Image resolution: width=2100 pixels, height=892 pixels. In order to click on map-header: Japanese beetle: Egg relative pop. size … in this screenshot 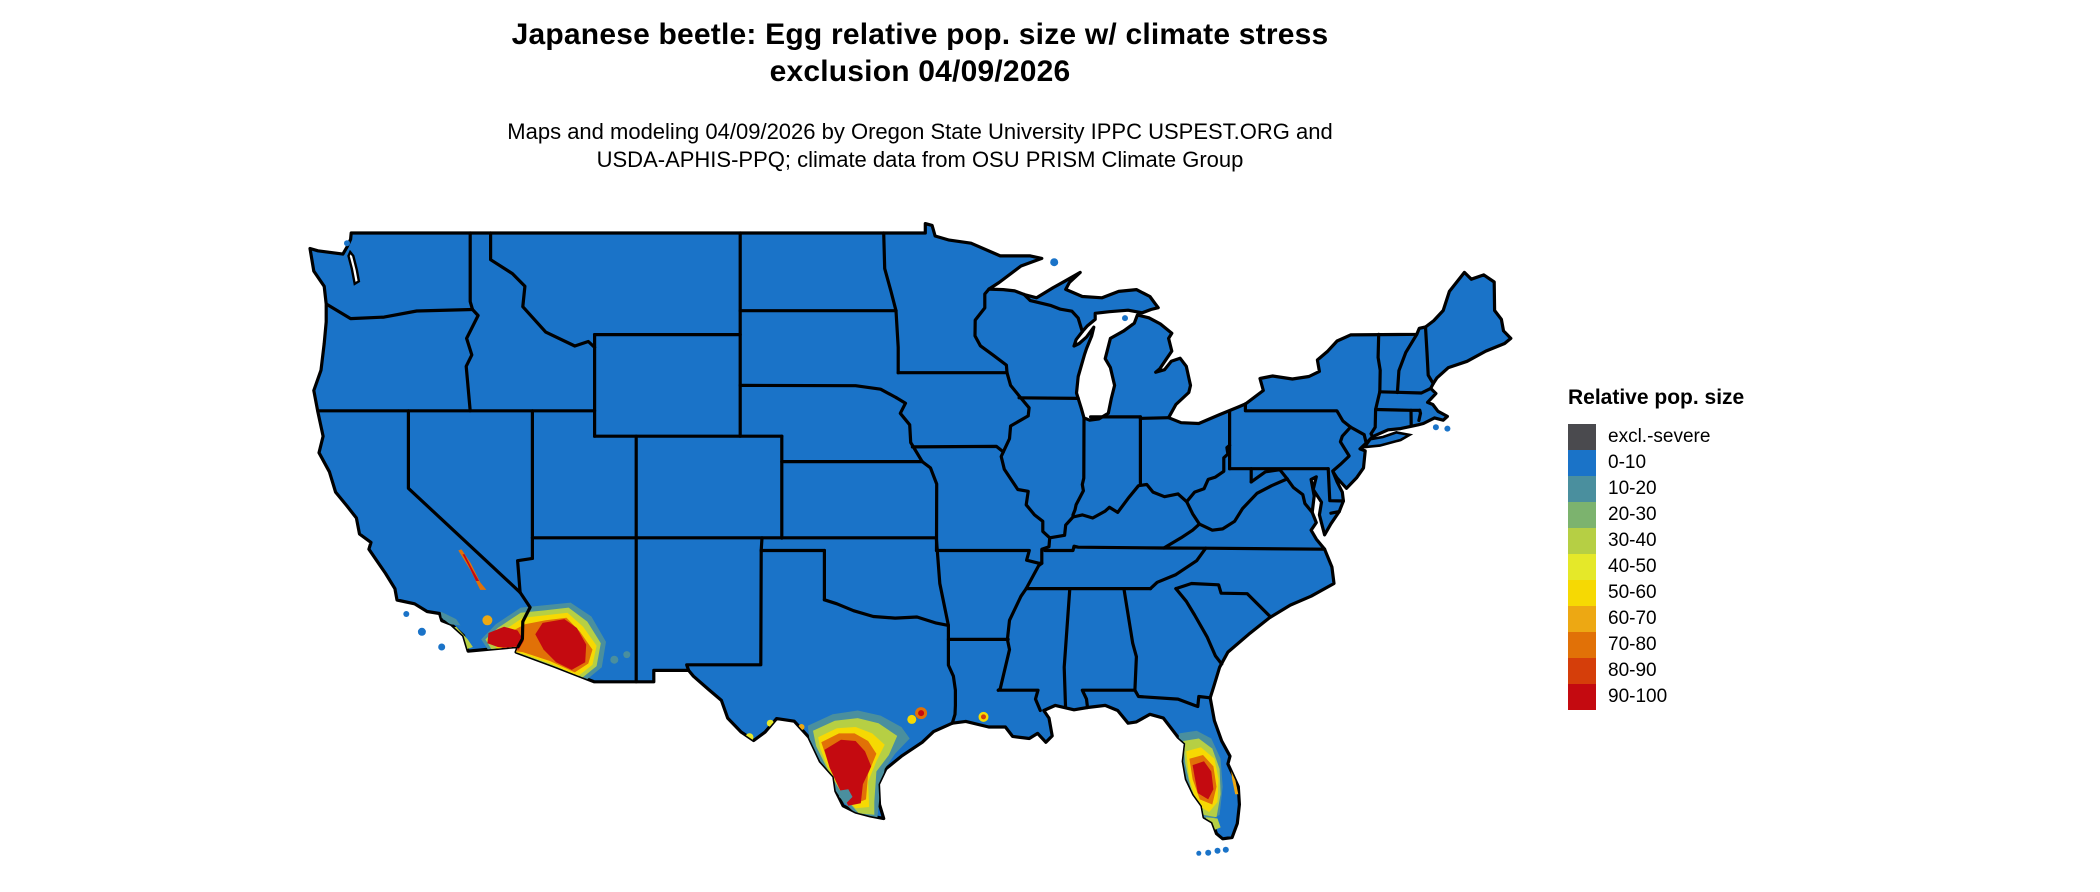, I will do `click(920, 95)`.